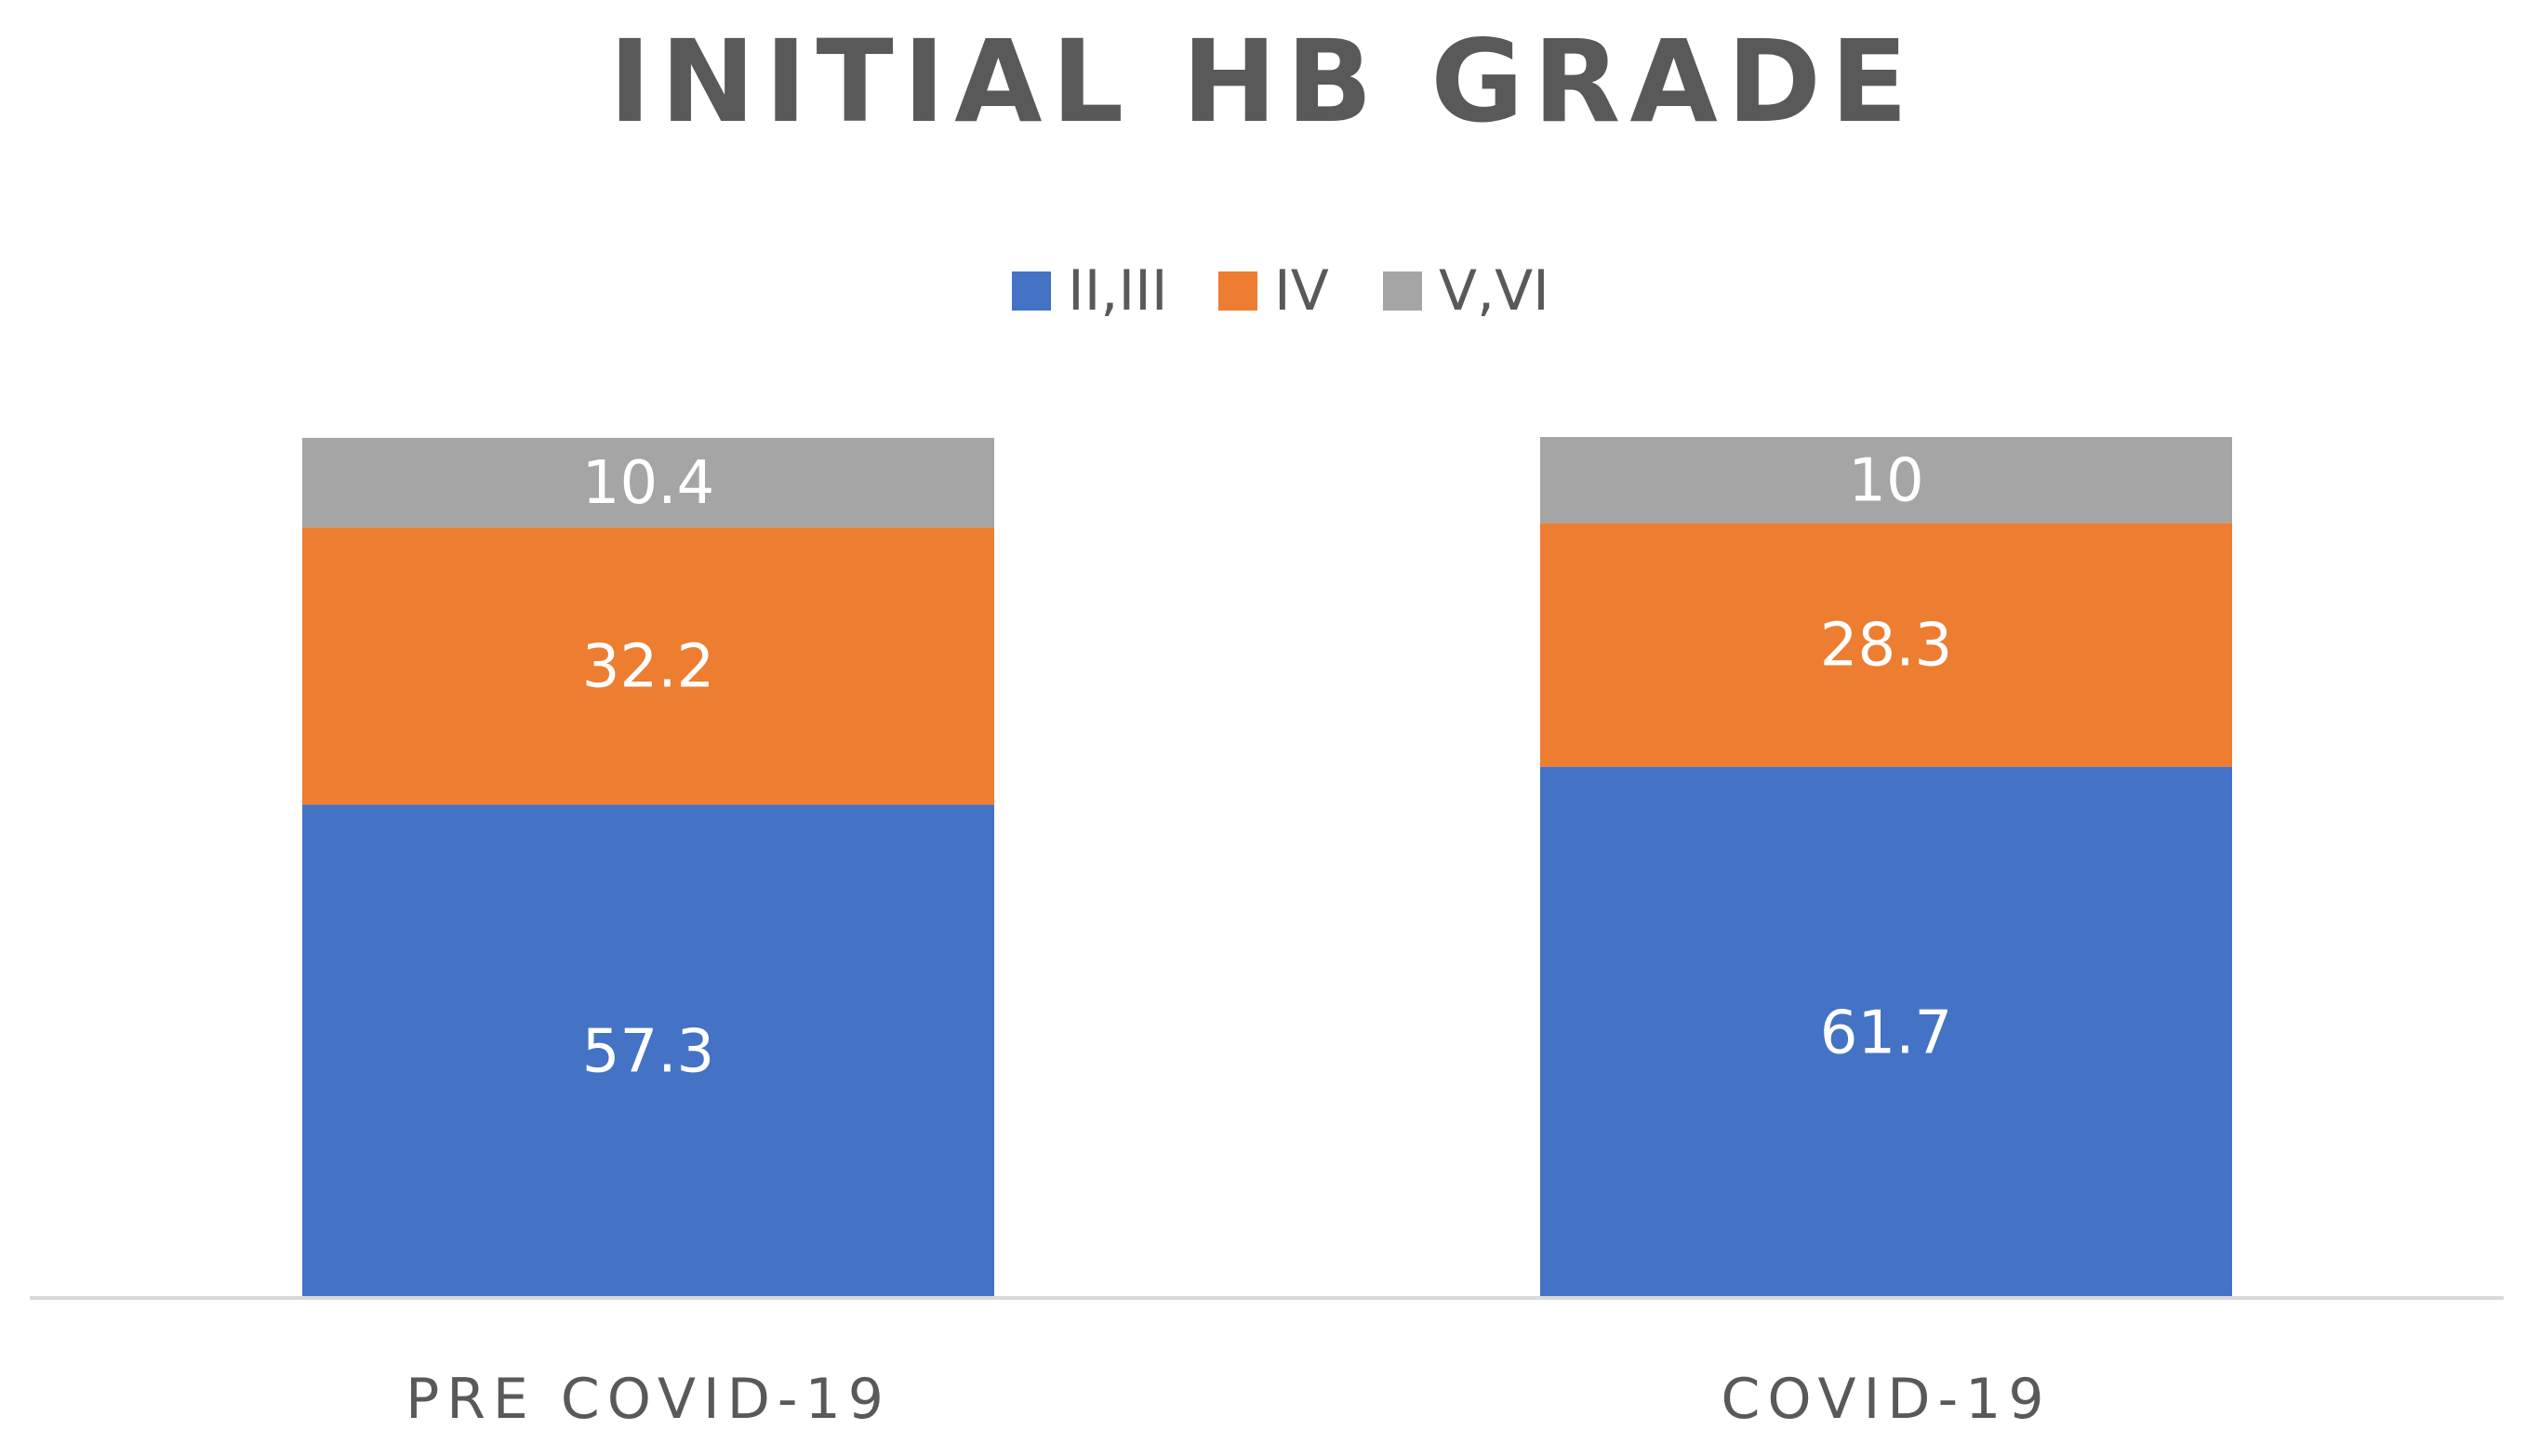  I want to click on data-label: 10.4, so click(649, 483).